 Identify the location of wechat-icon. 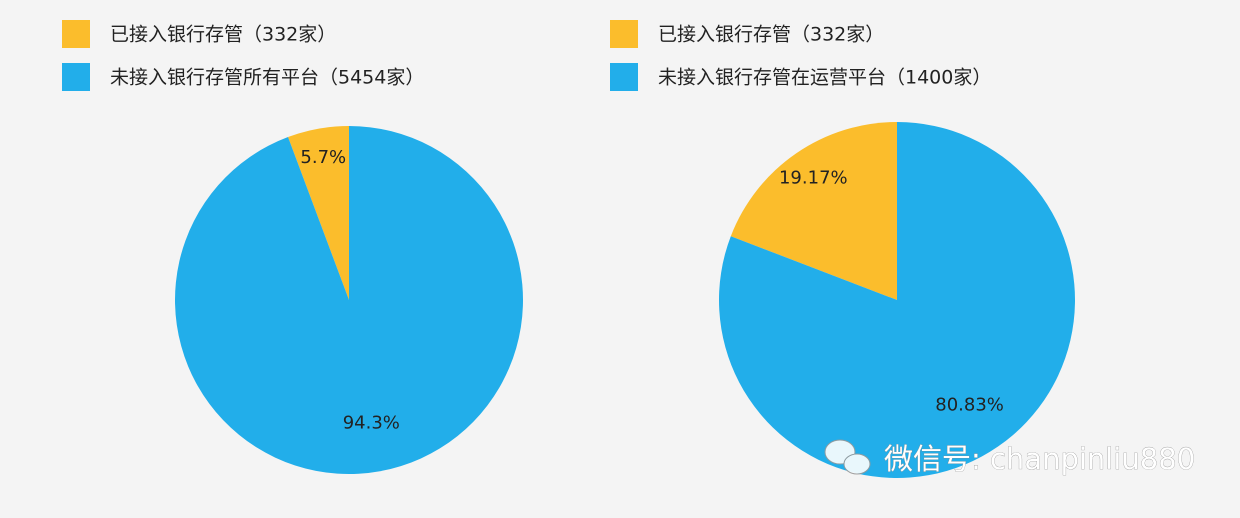
(847, 457).